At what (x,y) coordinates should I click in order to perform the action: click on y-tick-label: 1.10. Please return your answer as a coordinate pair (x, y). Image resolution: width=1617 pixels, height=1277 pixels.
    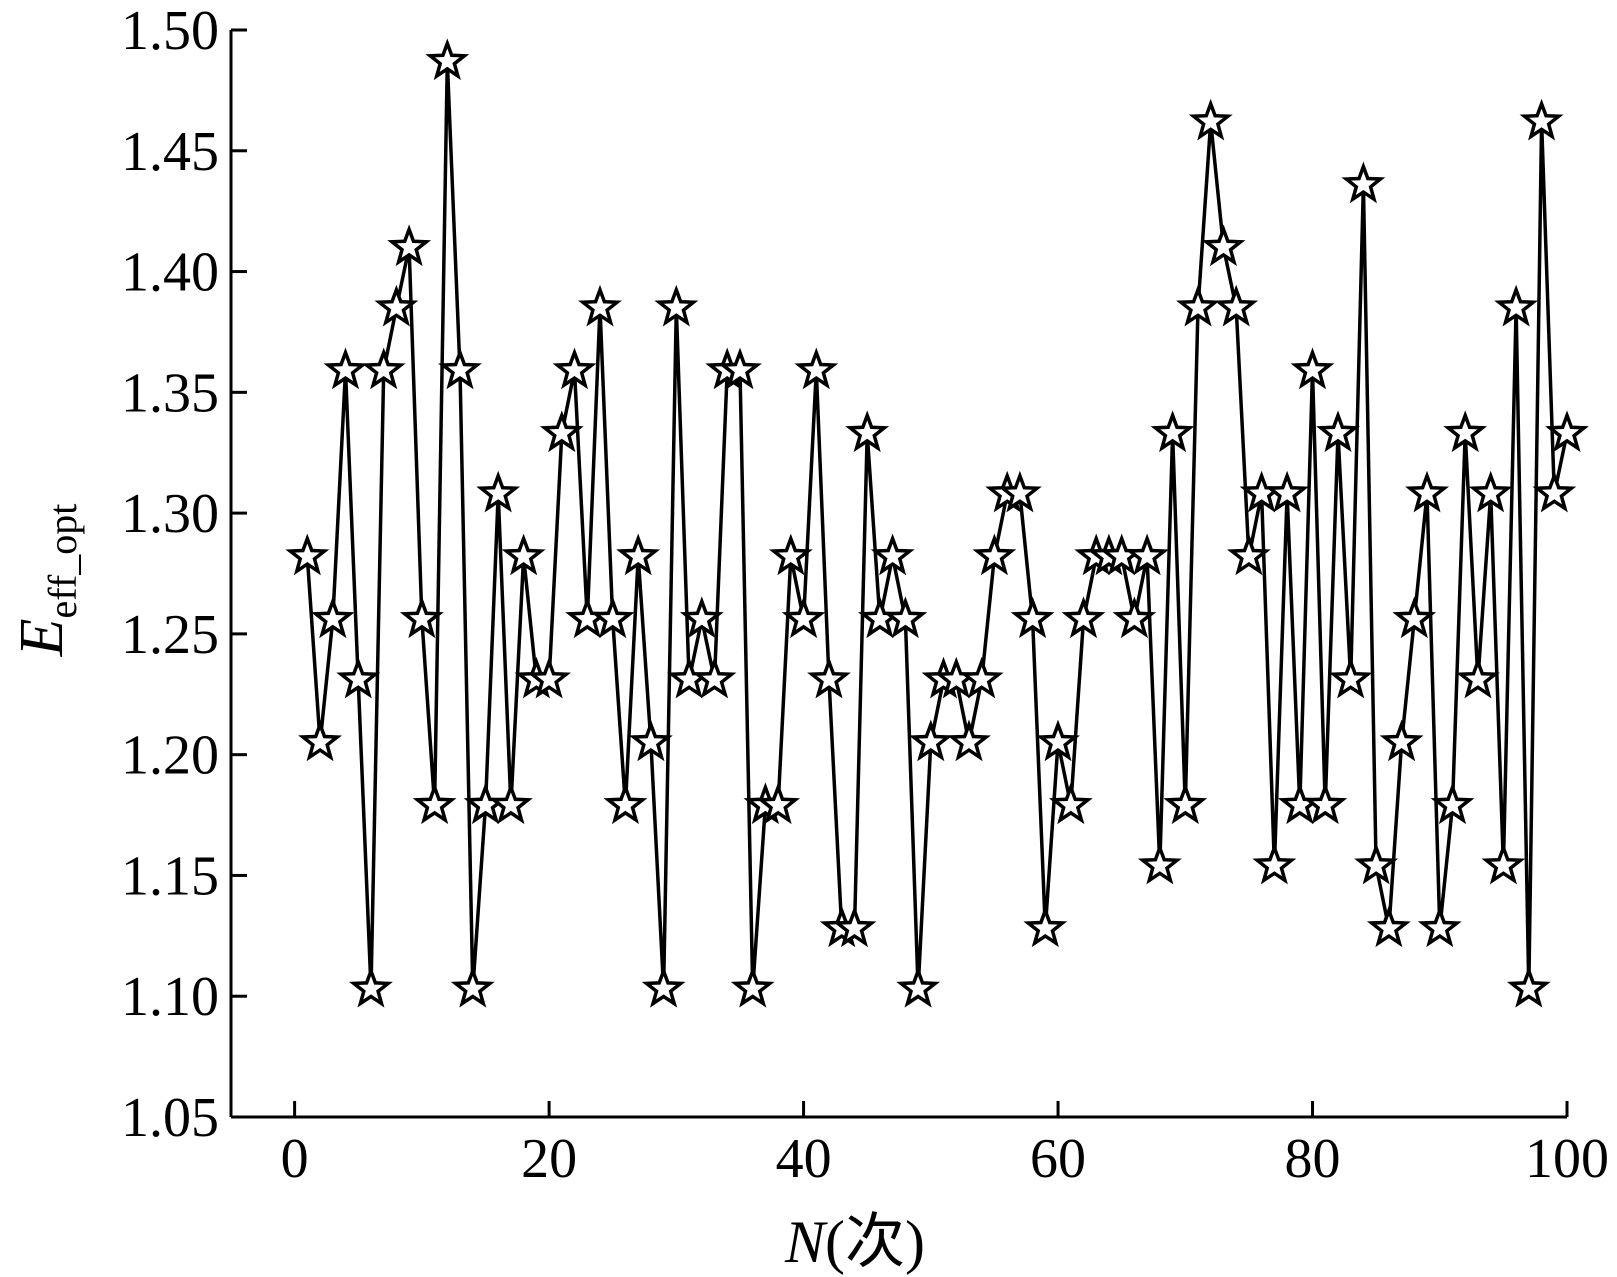
    Looking at the image, I should click on (170, 997).